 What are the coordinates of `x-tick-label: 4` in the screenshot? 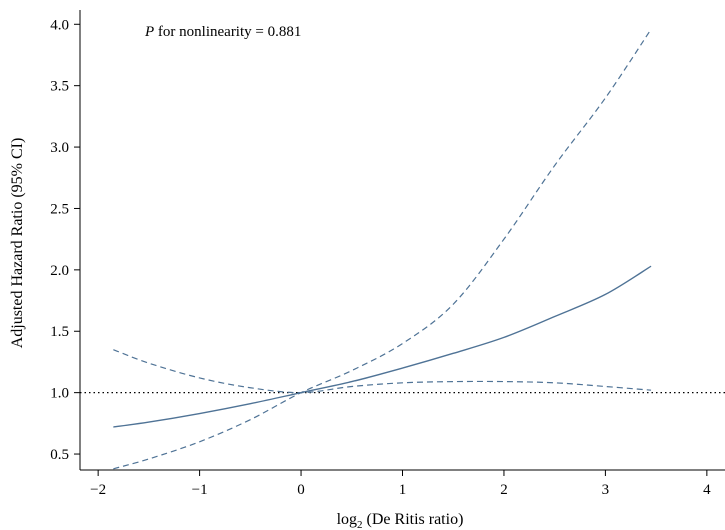 It's located at (707, 490).